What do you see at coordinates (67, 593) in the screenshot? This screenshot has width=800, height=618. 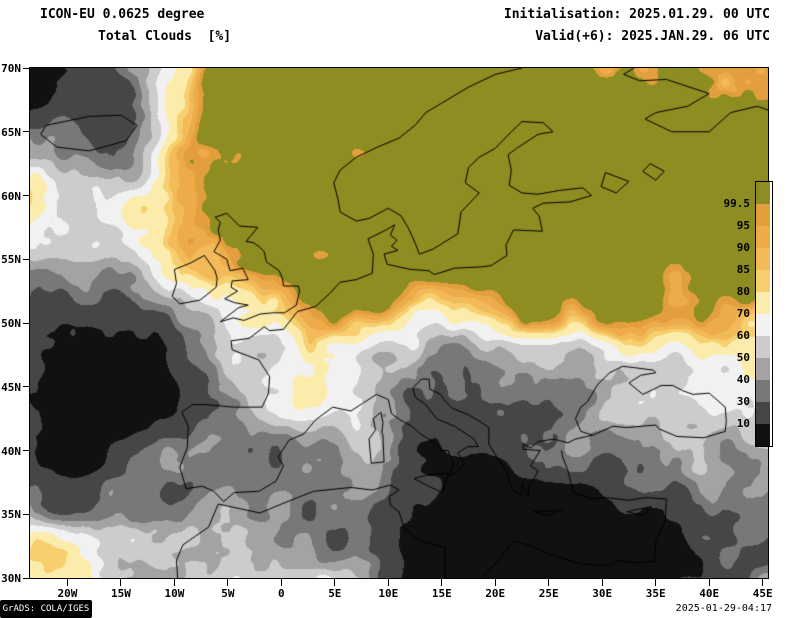 I see `lon-tick-label: 20W` at bounding box center [67, 593].